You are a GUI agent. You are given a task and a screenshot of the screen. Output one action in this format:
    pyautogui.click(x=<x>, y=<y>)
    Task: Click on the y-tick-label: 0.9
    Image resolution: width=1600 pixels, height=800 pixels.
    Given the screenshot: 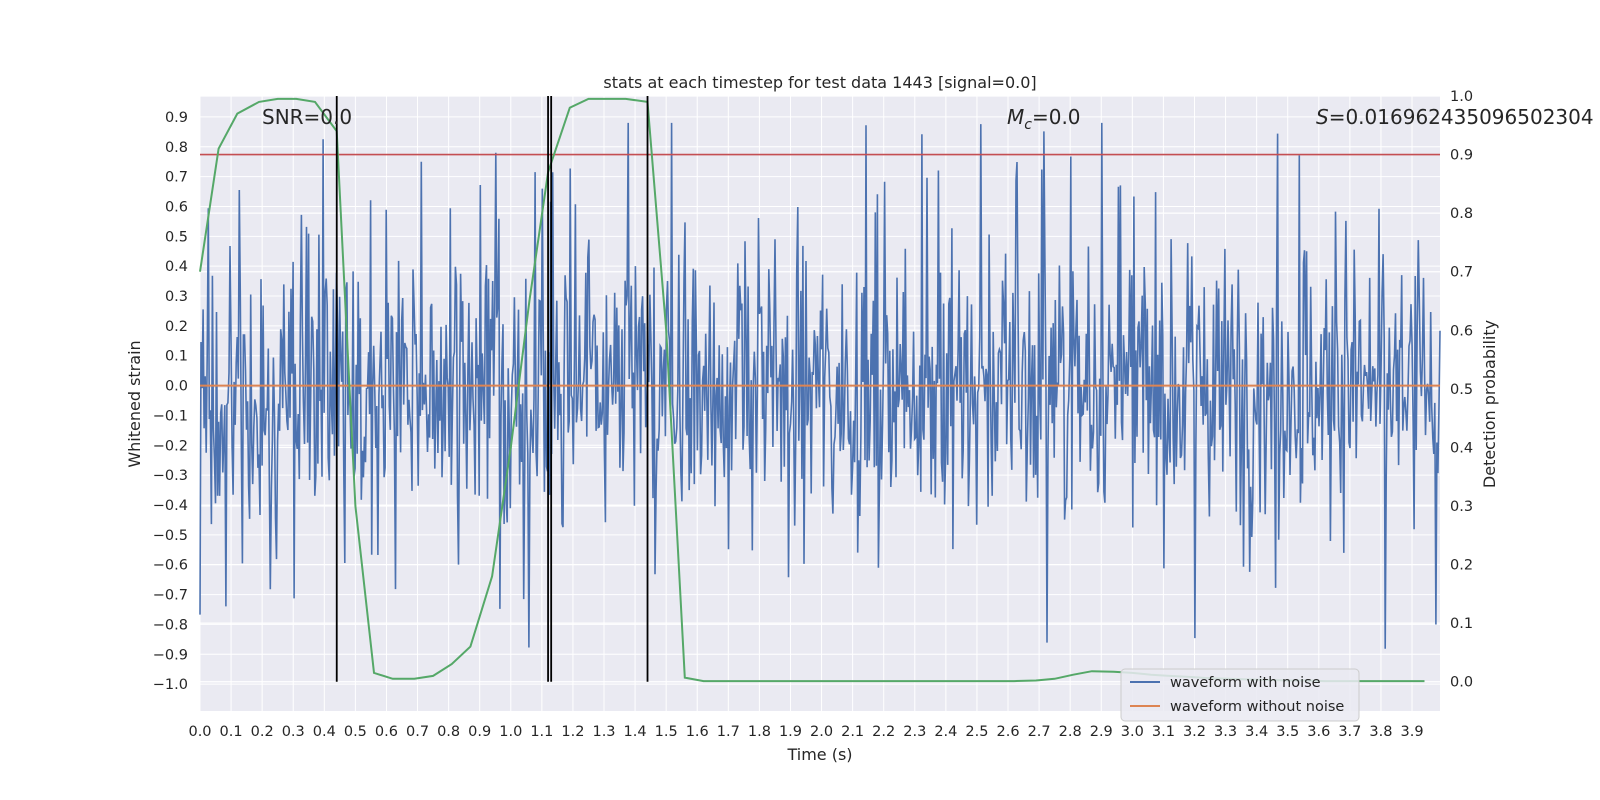 What is the action you would take?
    pyautogui.click(x=176, y=118)
    